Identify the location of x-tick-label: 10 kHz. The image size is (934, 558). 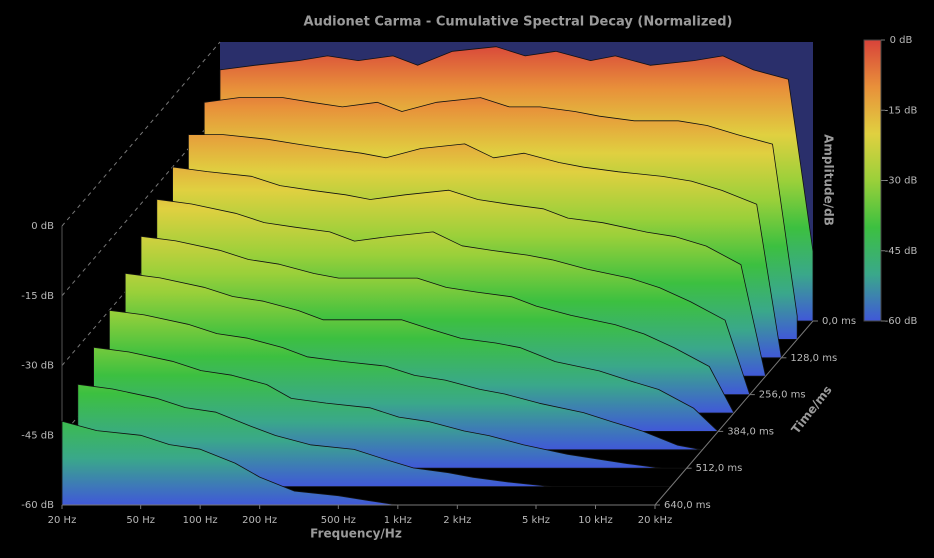
(595, 520).